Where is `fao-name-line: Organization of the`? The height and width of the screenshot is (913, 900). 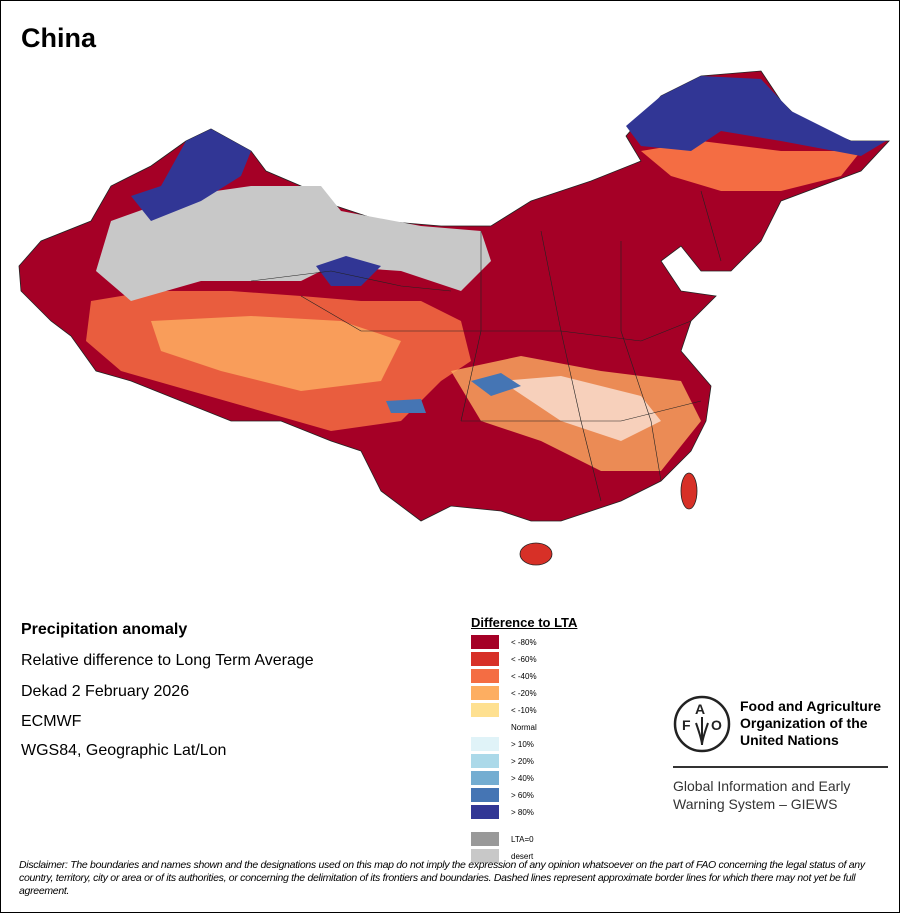 fao-name-line: Organization of the is located at coordinates (804, 723).